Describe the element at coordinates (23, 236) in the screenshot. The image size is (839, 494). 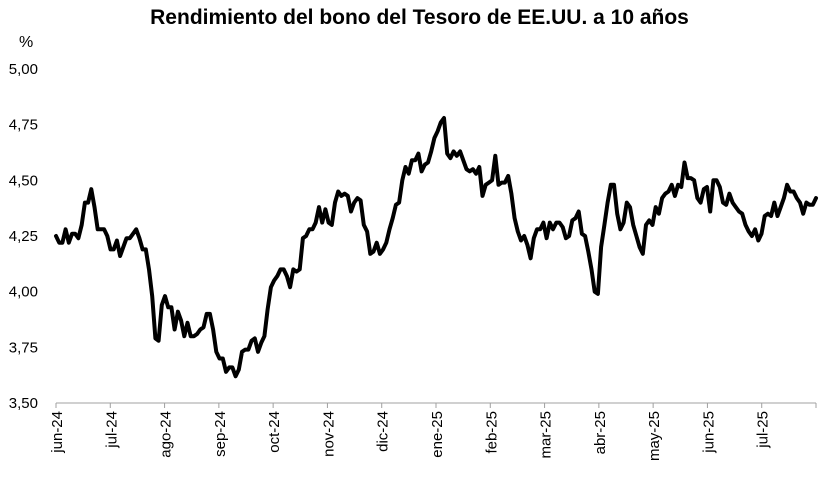
I see `y-tick-label: 4,25` at that location.